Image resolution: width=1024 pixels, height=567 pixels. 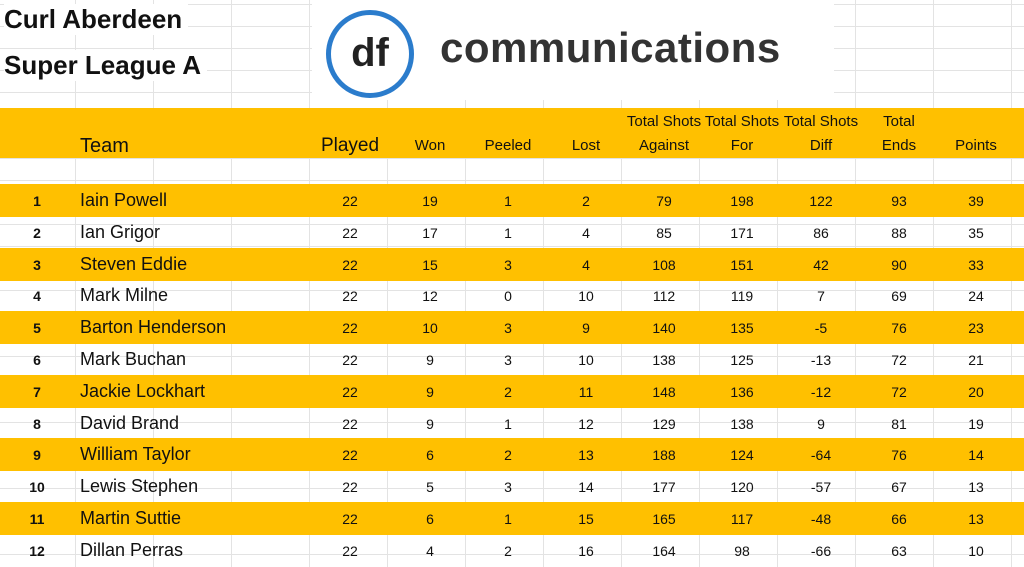 I want to click on stat: 72, so click(x=899, y=360).